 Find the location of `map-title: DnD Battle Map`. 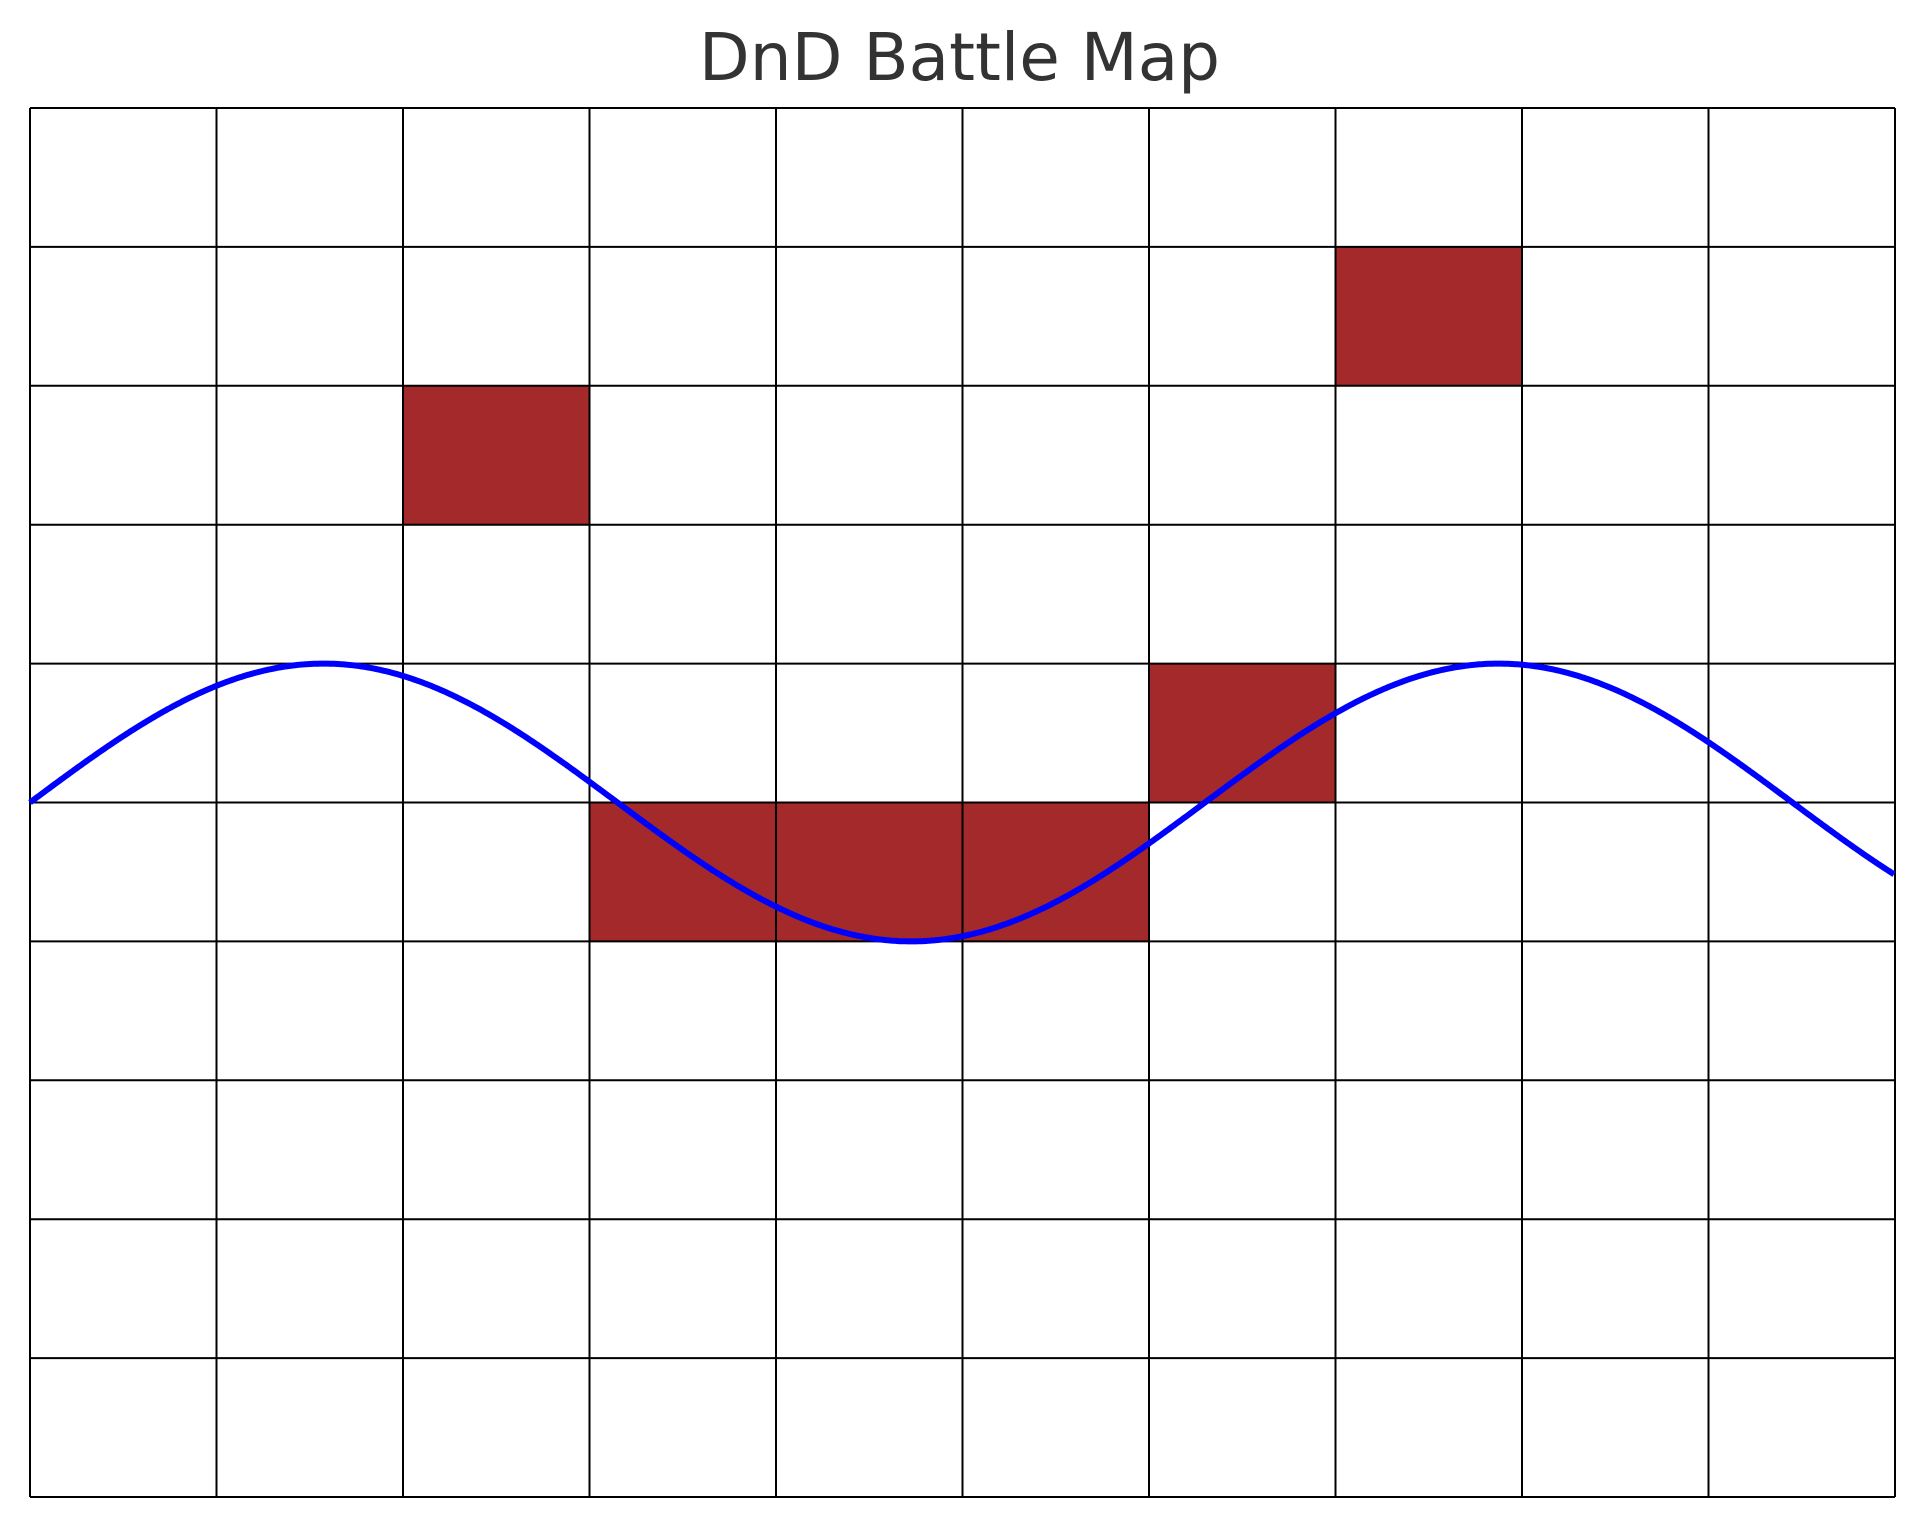

map-title: DnD Battle Map is located at coordinates (959, 57).